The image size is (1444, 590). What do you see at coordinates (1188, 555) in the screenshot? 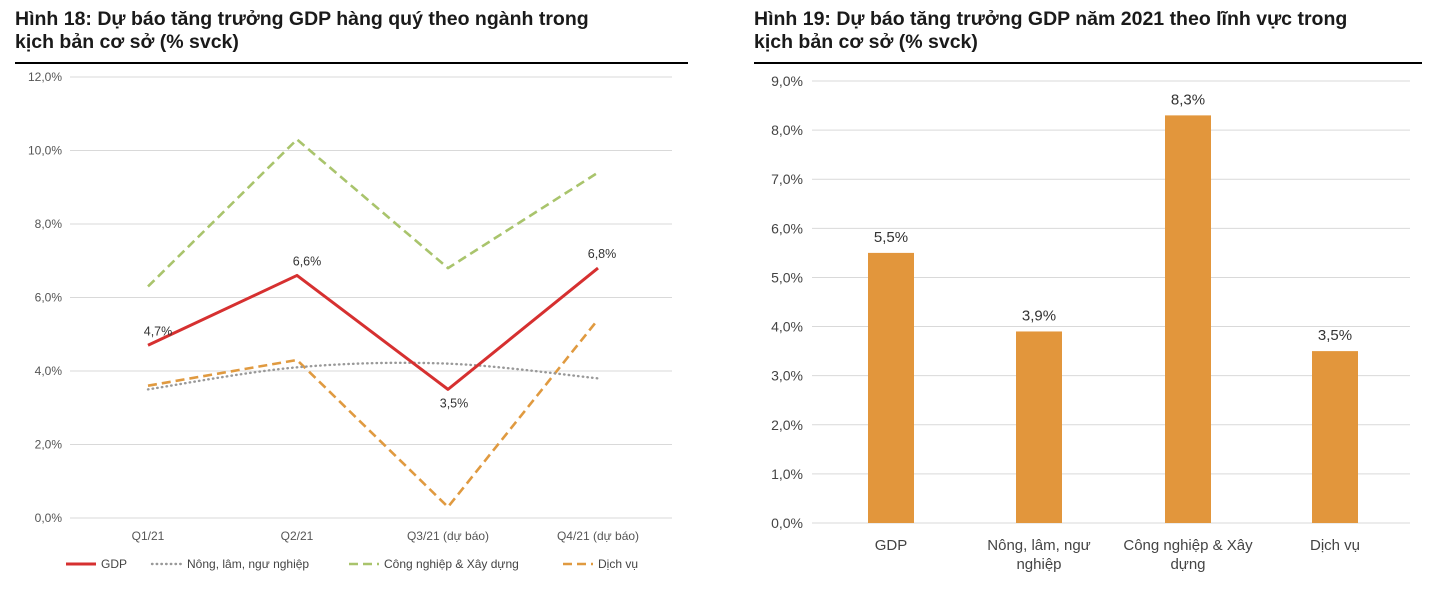
I see `x-tick-label: Công nghiệp & Xây dựng` at bounding box center [1188, 555].